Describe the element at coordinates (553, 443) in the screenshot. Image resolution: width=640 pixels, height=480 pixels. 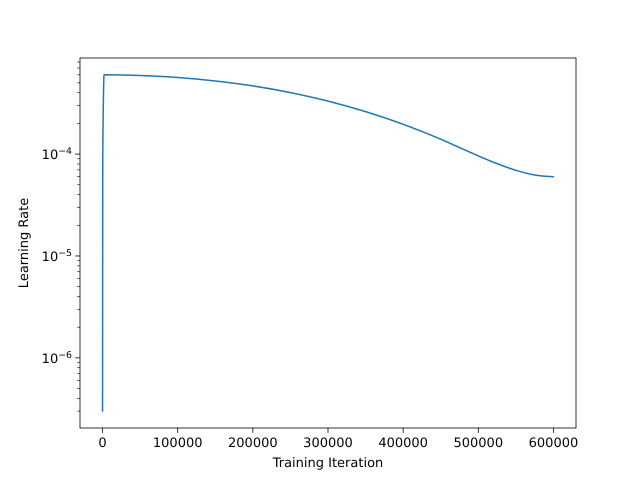
I see `x-tick-label: 600000` at that location.